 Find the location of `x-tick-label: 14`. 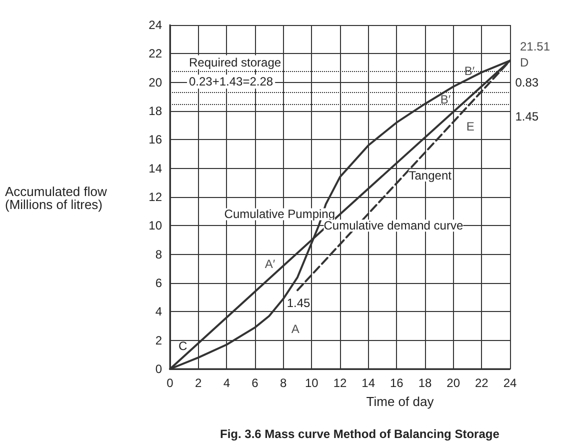

x-tick-label: 14 is located at coordinates (369, 383).